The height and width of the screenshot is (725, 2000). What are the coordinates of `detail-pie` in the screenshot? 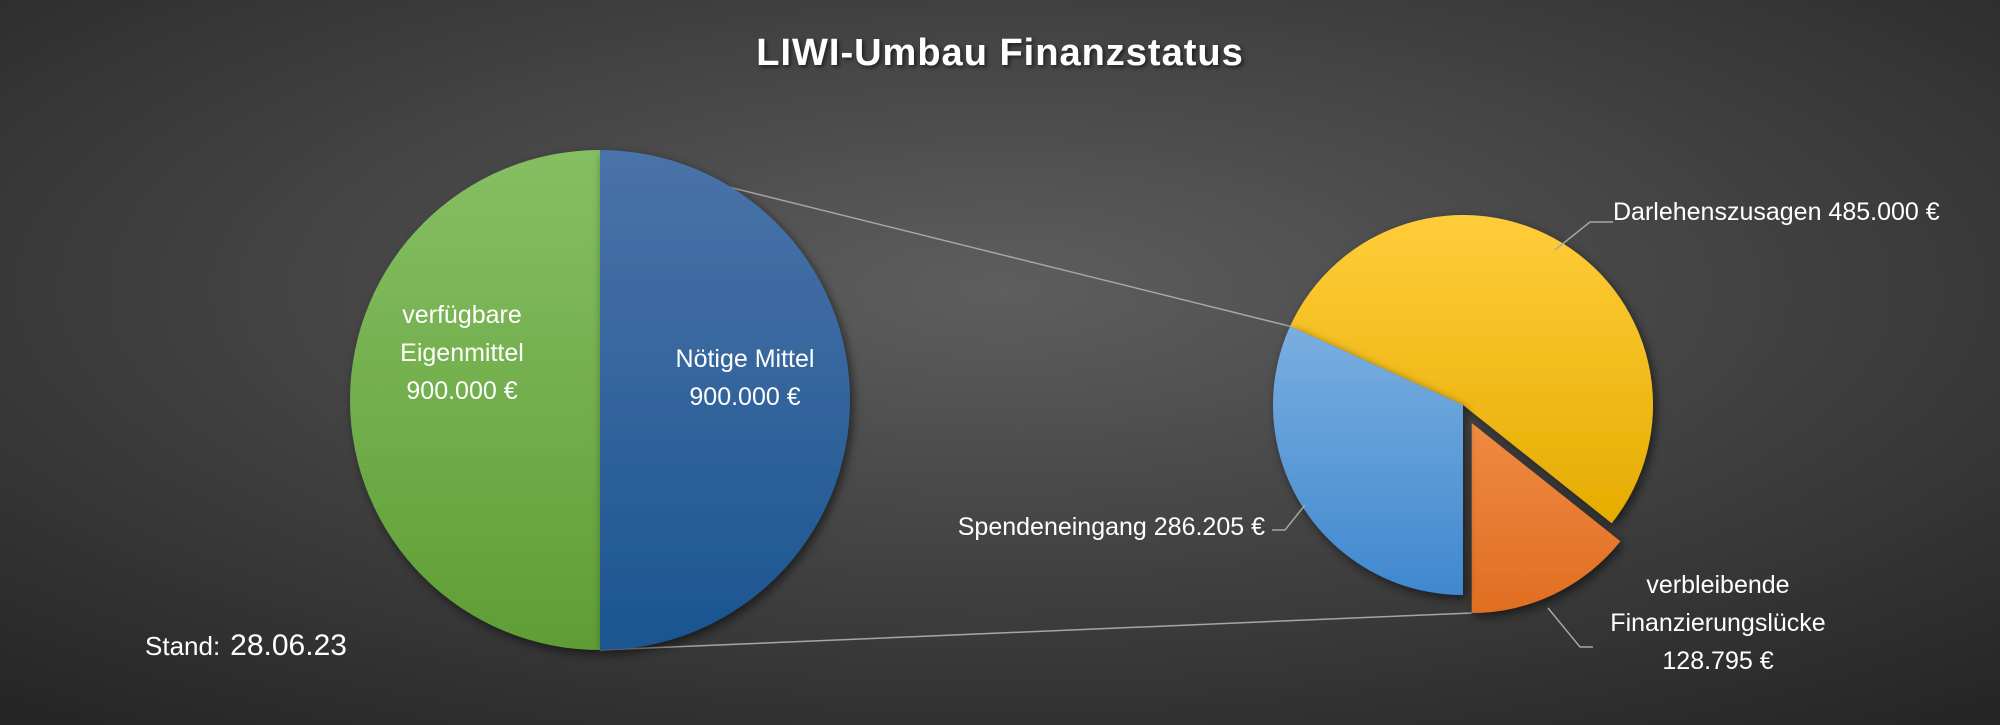 It's located at (1462, 414).